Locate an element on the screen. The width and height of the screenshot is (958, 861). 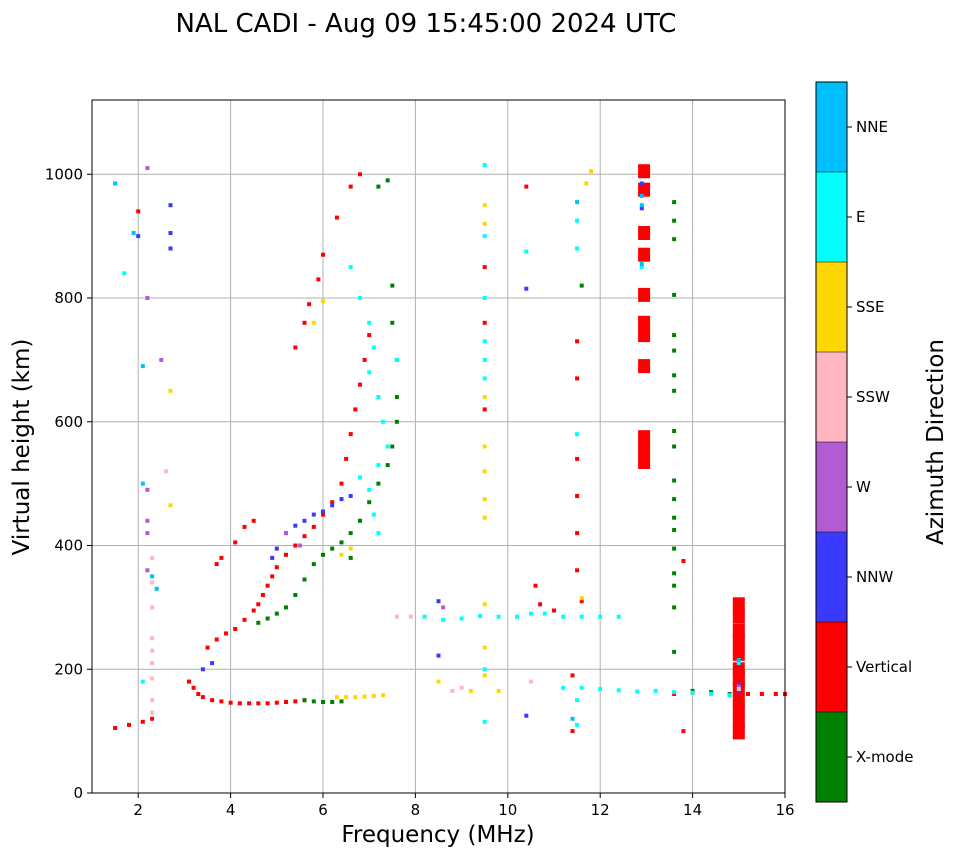
chart-title: NAL CADI - Aug 09 15:45:00 2024 UTC is located at coordinates (426, 24).